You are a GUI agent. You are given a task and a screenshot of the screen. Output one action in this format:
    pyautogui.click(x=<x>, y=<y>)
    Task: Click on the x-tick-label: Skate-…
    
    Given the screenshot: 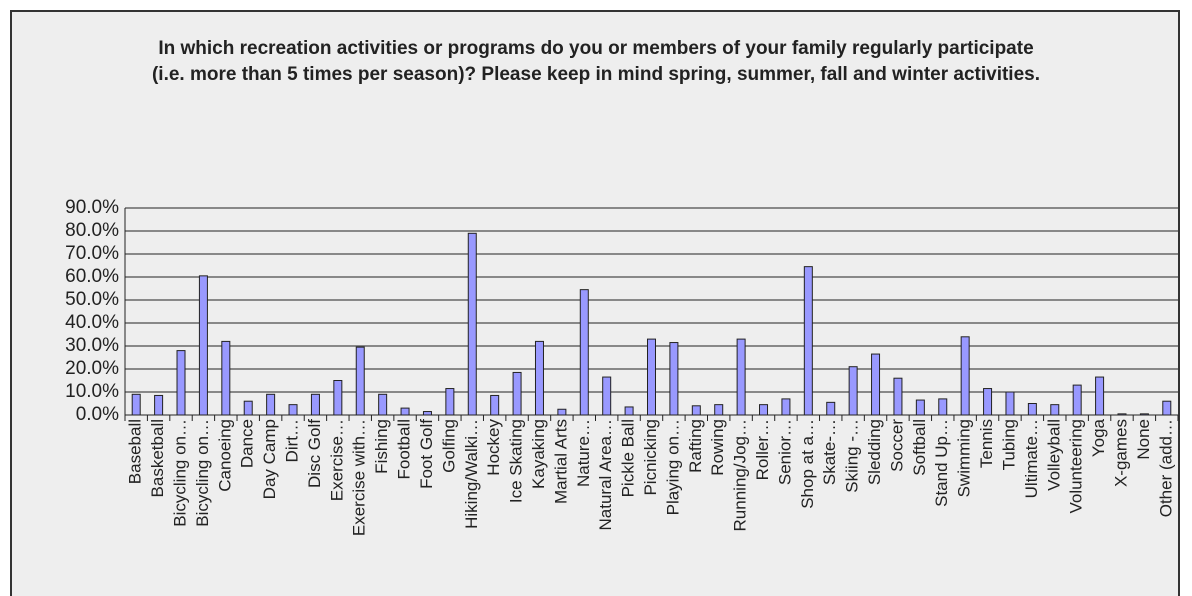 What is the action you would take?
    pyautogui.click(x=829, y=452)
    